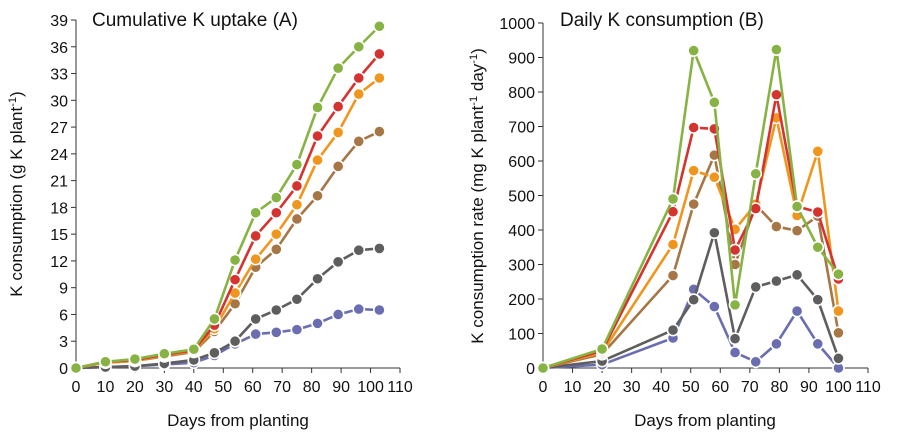 The height and width of the screenshot is (435, 903). Describe the element at coordinates (521, 128) in the screenshot. I see `chart-b-y-tick-label: 700` at that location.